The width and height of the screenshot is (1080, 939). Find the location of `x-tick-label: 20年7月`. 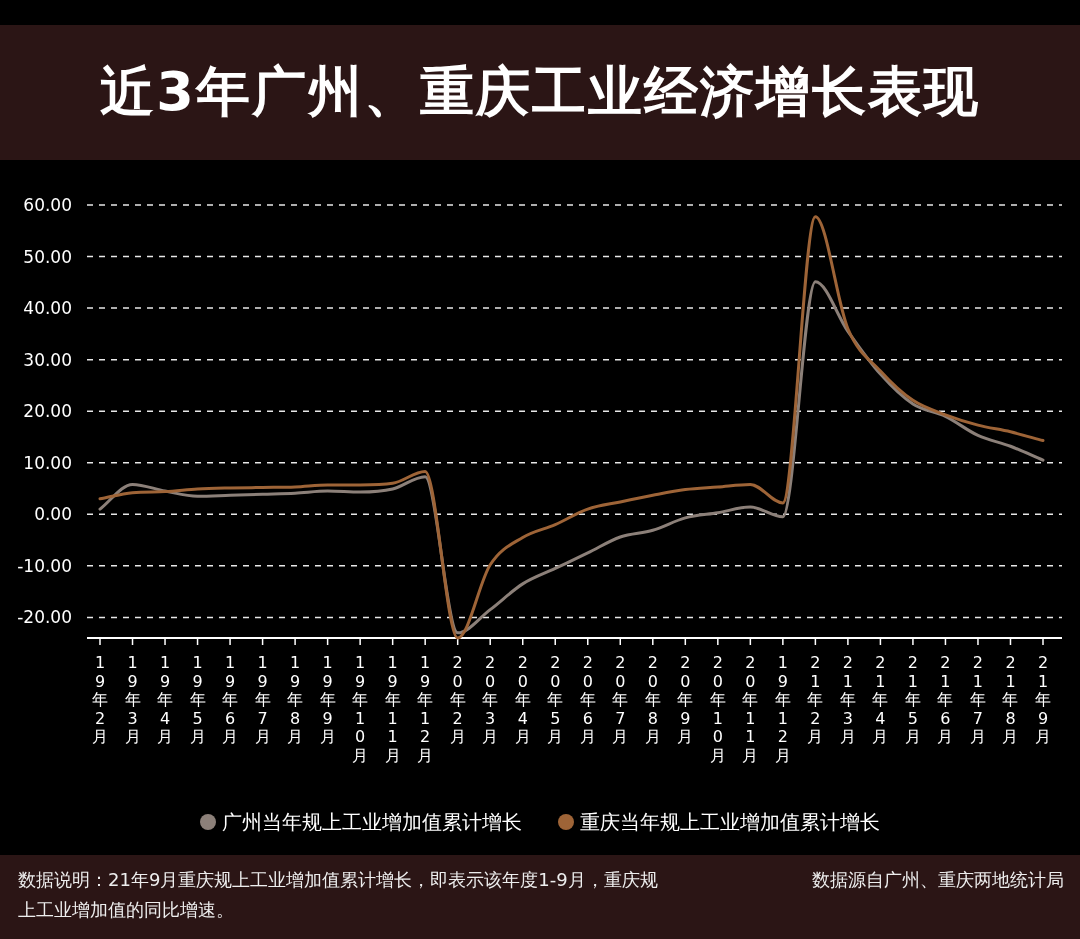

x-tick-label: 20年7月 is located at coordinates (620, 699).